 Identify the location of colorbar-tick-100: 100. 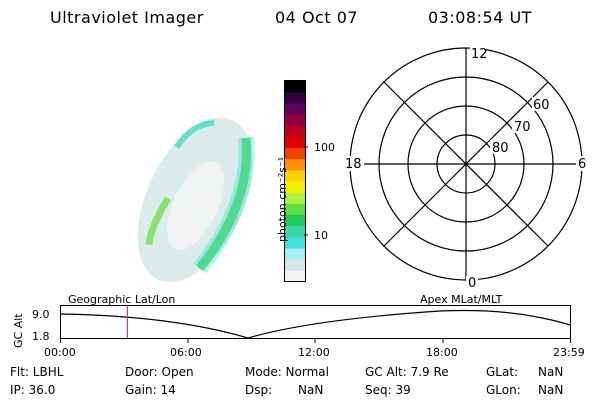
(324, 147).